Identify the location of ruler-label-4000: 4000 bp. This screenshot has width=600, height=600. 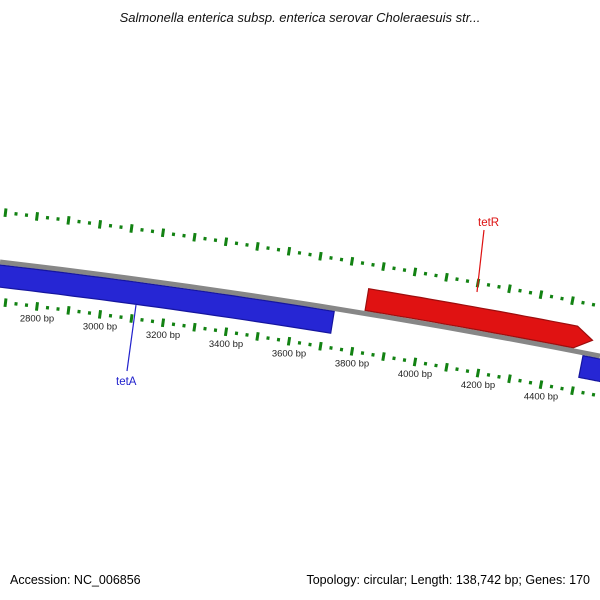
(415, 374).